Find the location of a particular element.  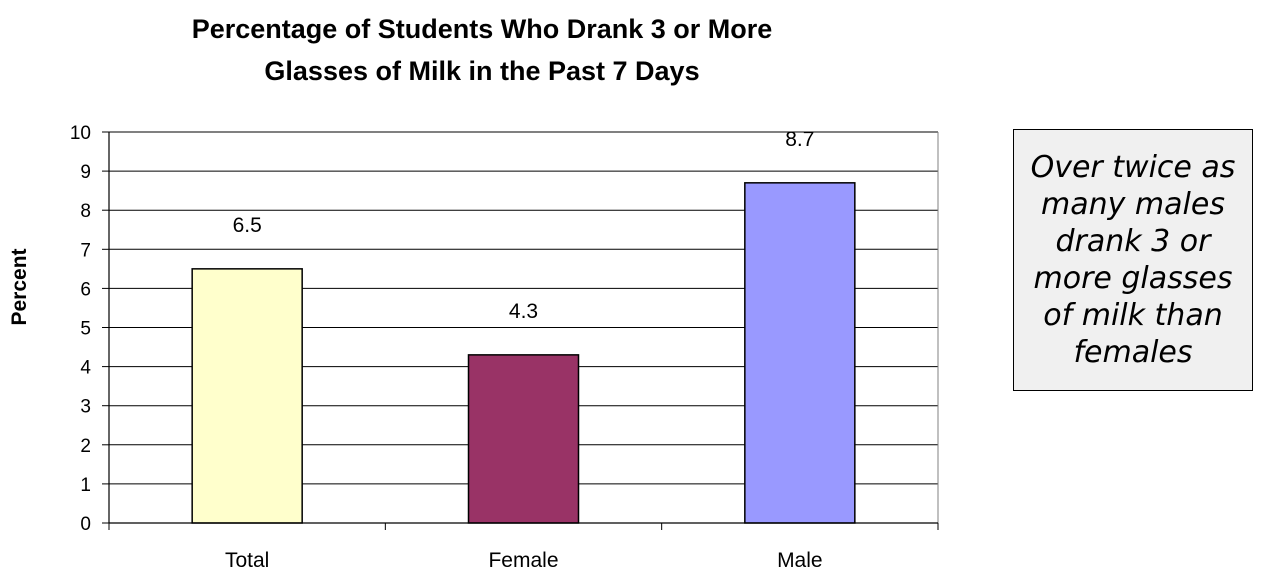

data-label-0: 6.5 is located at coordinates (247, 225).